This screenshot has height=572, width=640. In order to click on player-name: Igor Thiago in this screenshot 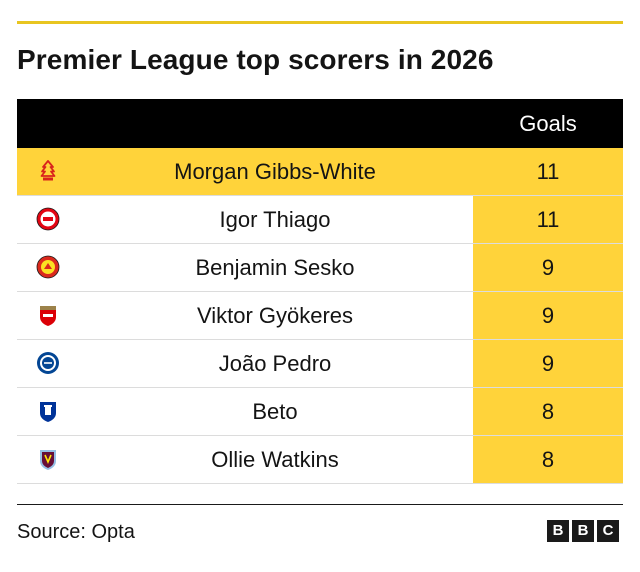, I will do `click(275, 219)`.